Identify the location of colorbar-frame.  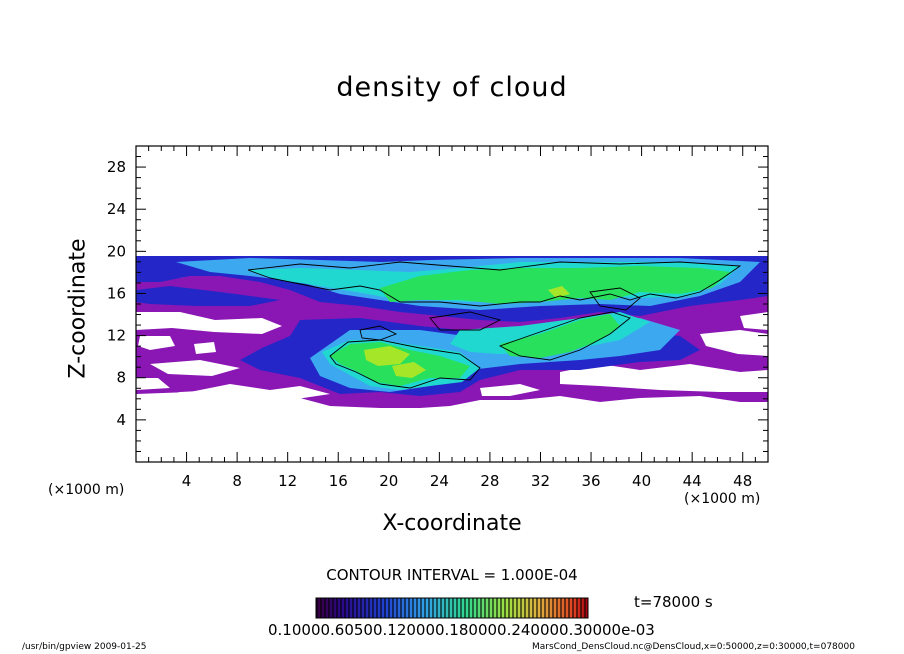
(452, 608).